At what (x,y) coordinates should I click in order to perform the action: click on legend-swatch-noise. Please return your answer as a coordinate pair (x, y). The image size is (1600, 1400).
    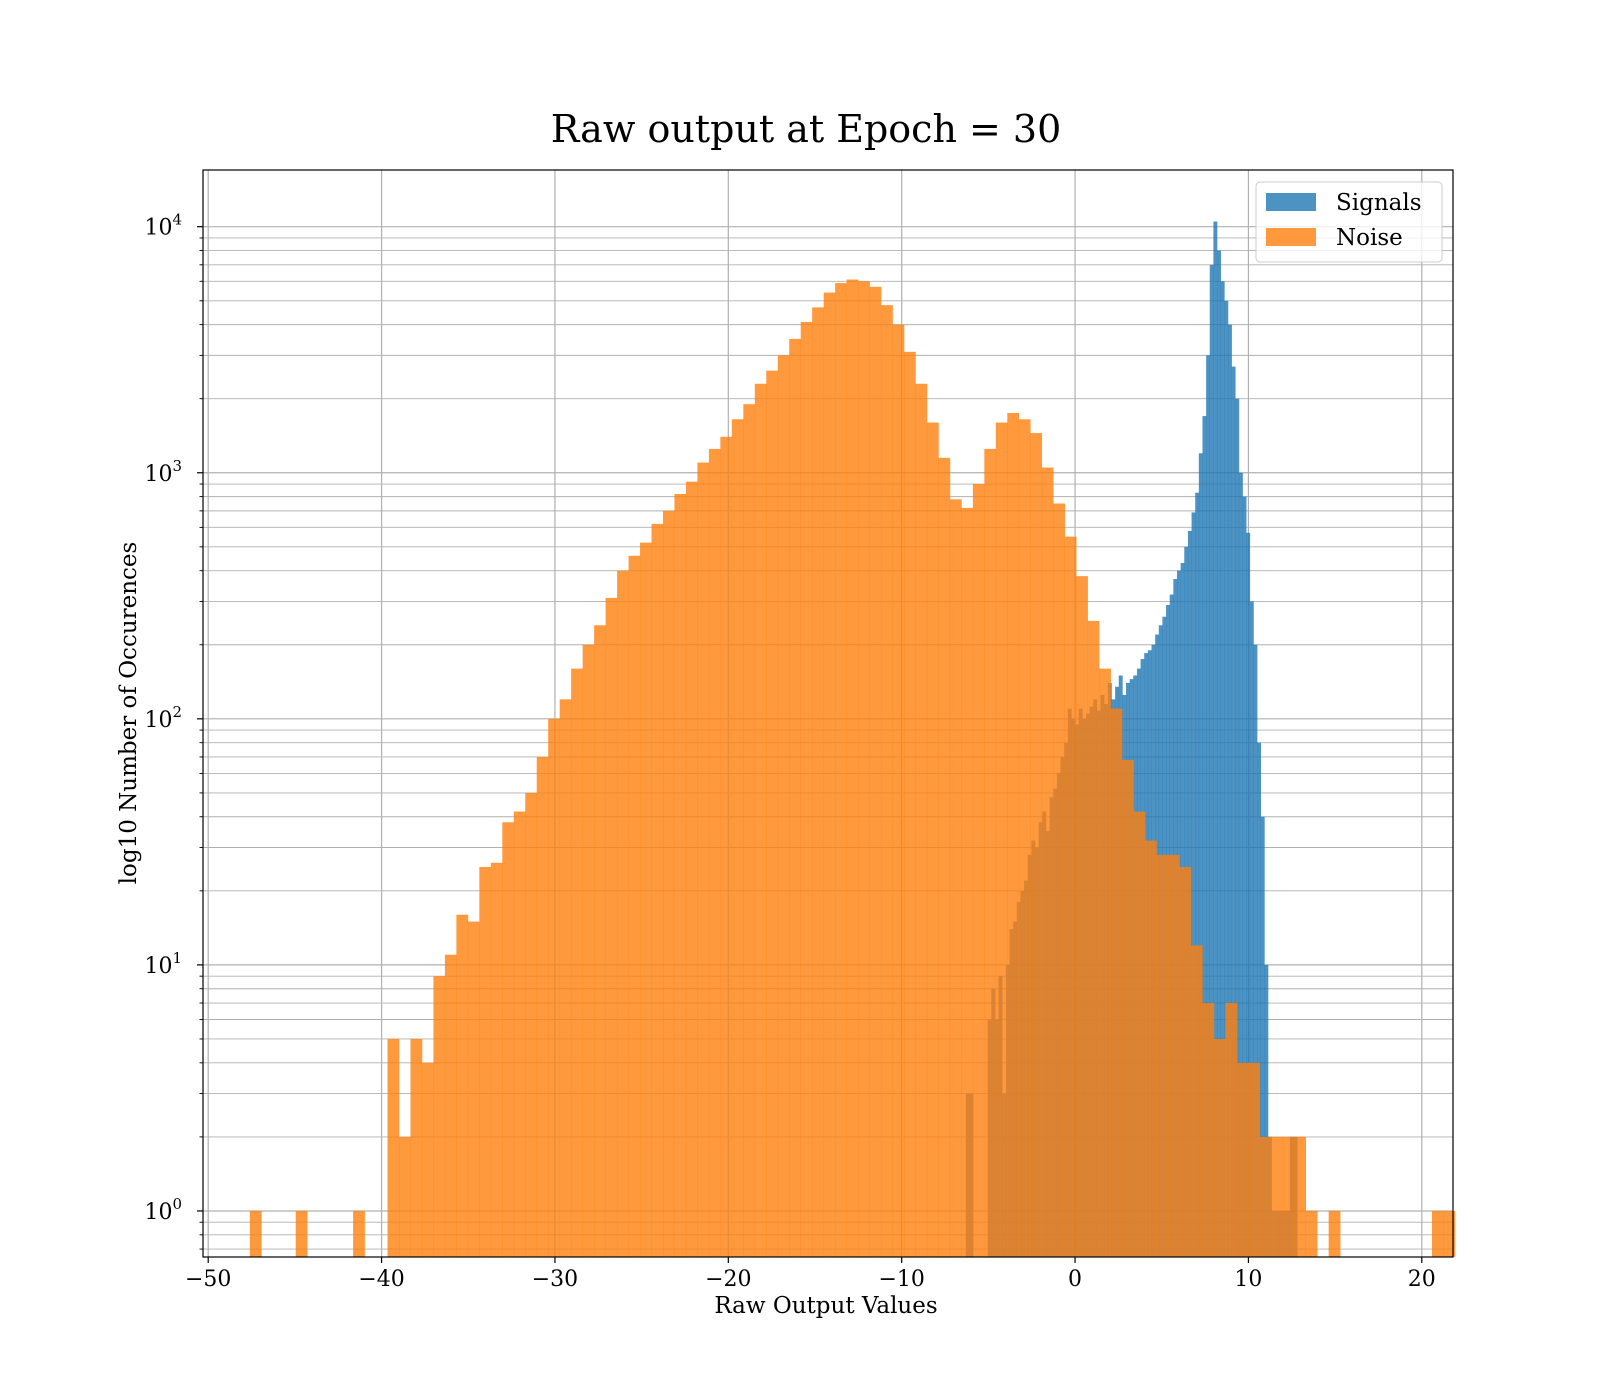
    Looking at the image, I should click on (1291, 237).